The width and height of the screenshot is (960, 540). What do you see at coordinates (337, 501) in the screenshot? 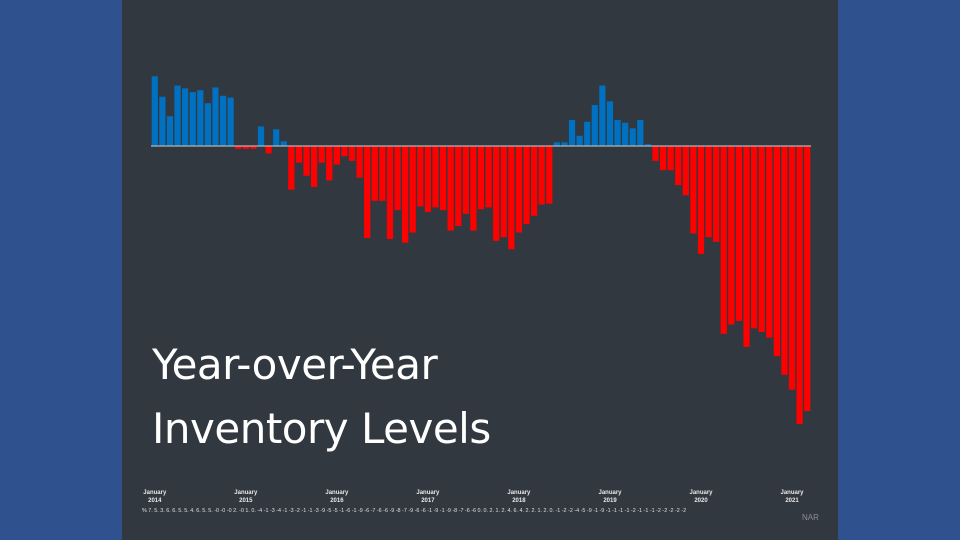
I see `x-tick-year: 2016` at bounding box center [337, 501].